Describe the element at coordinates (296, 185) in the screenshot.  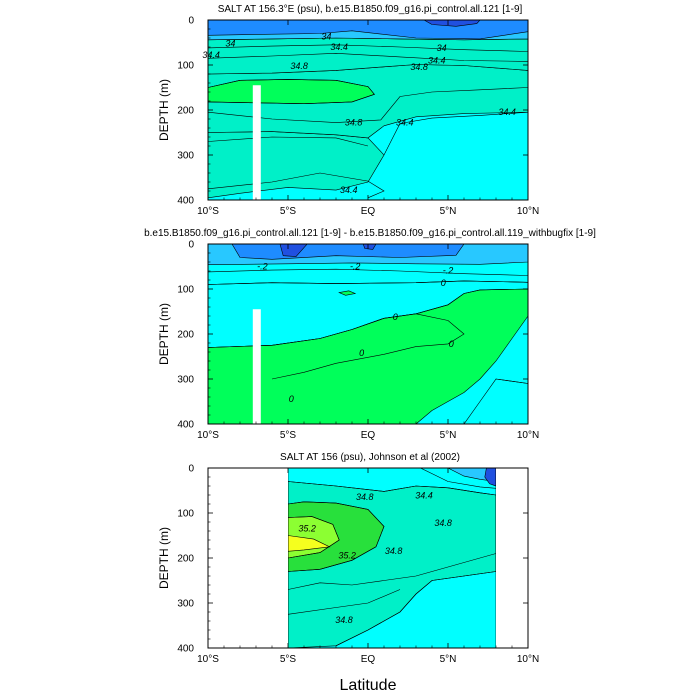
I see `contour-34p4-bottom` at that location.